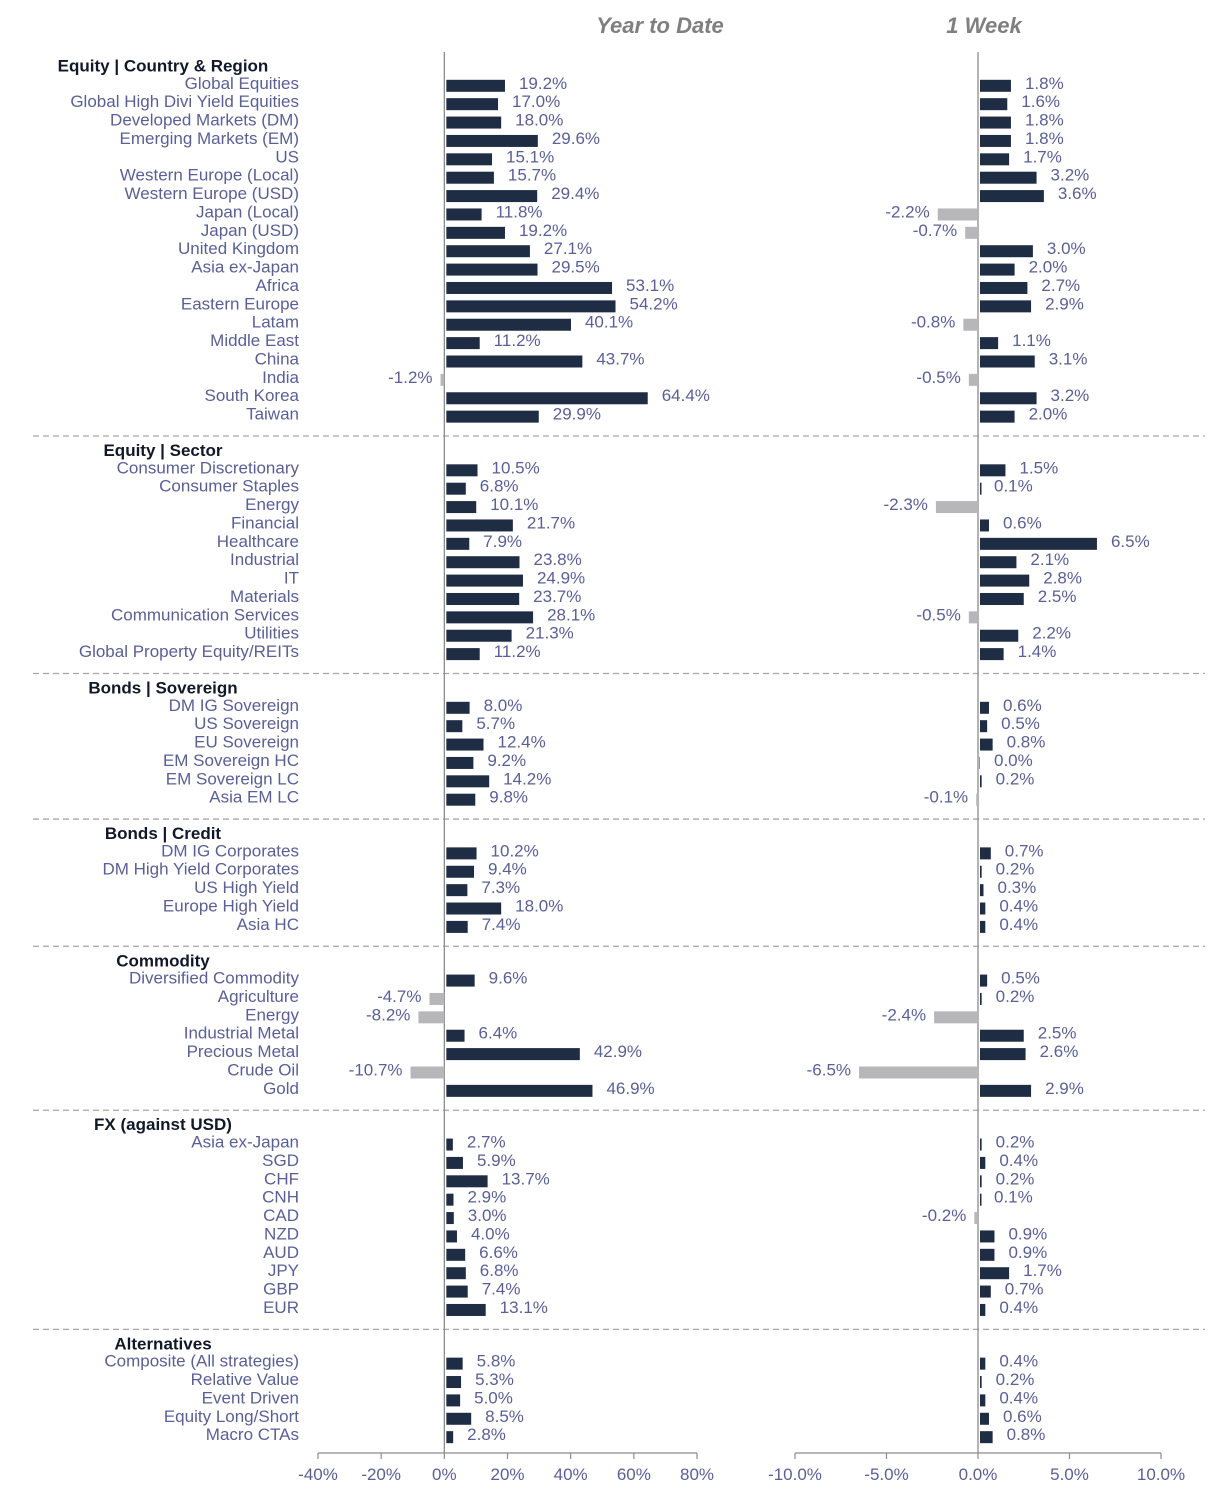 The image size is (1216, 1502). What do you see at coordinates (1044, 138) in the screenshot?
I see `wk-value-label: 1.8%` at bounding box center [1044, 138].